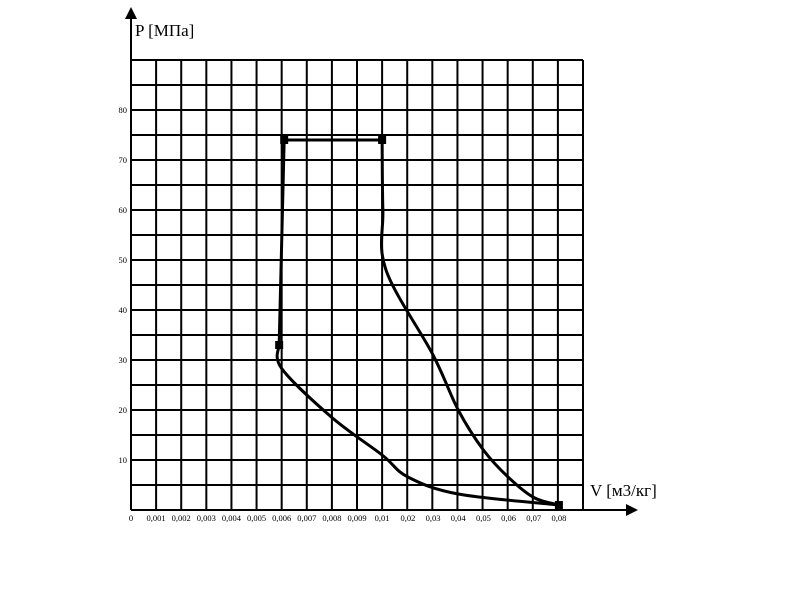 The width and height of the screenshot is (800, 600). Describe the element at coordinates (123, 410) in the screenshot. I see `y-tick-label: 20` at that location.